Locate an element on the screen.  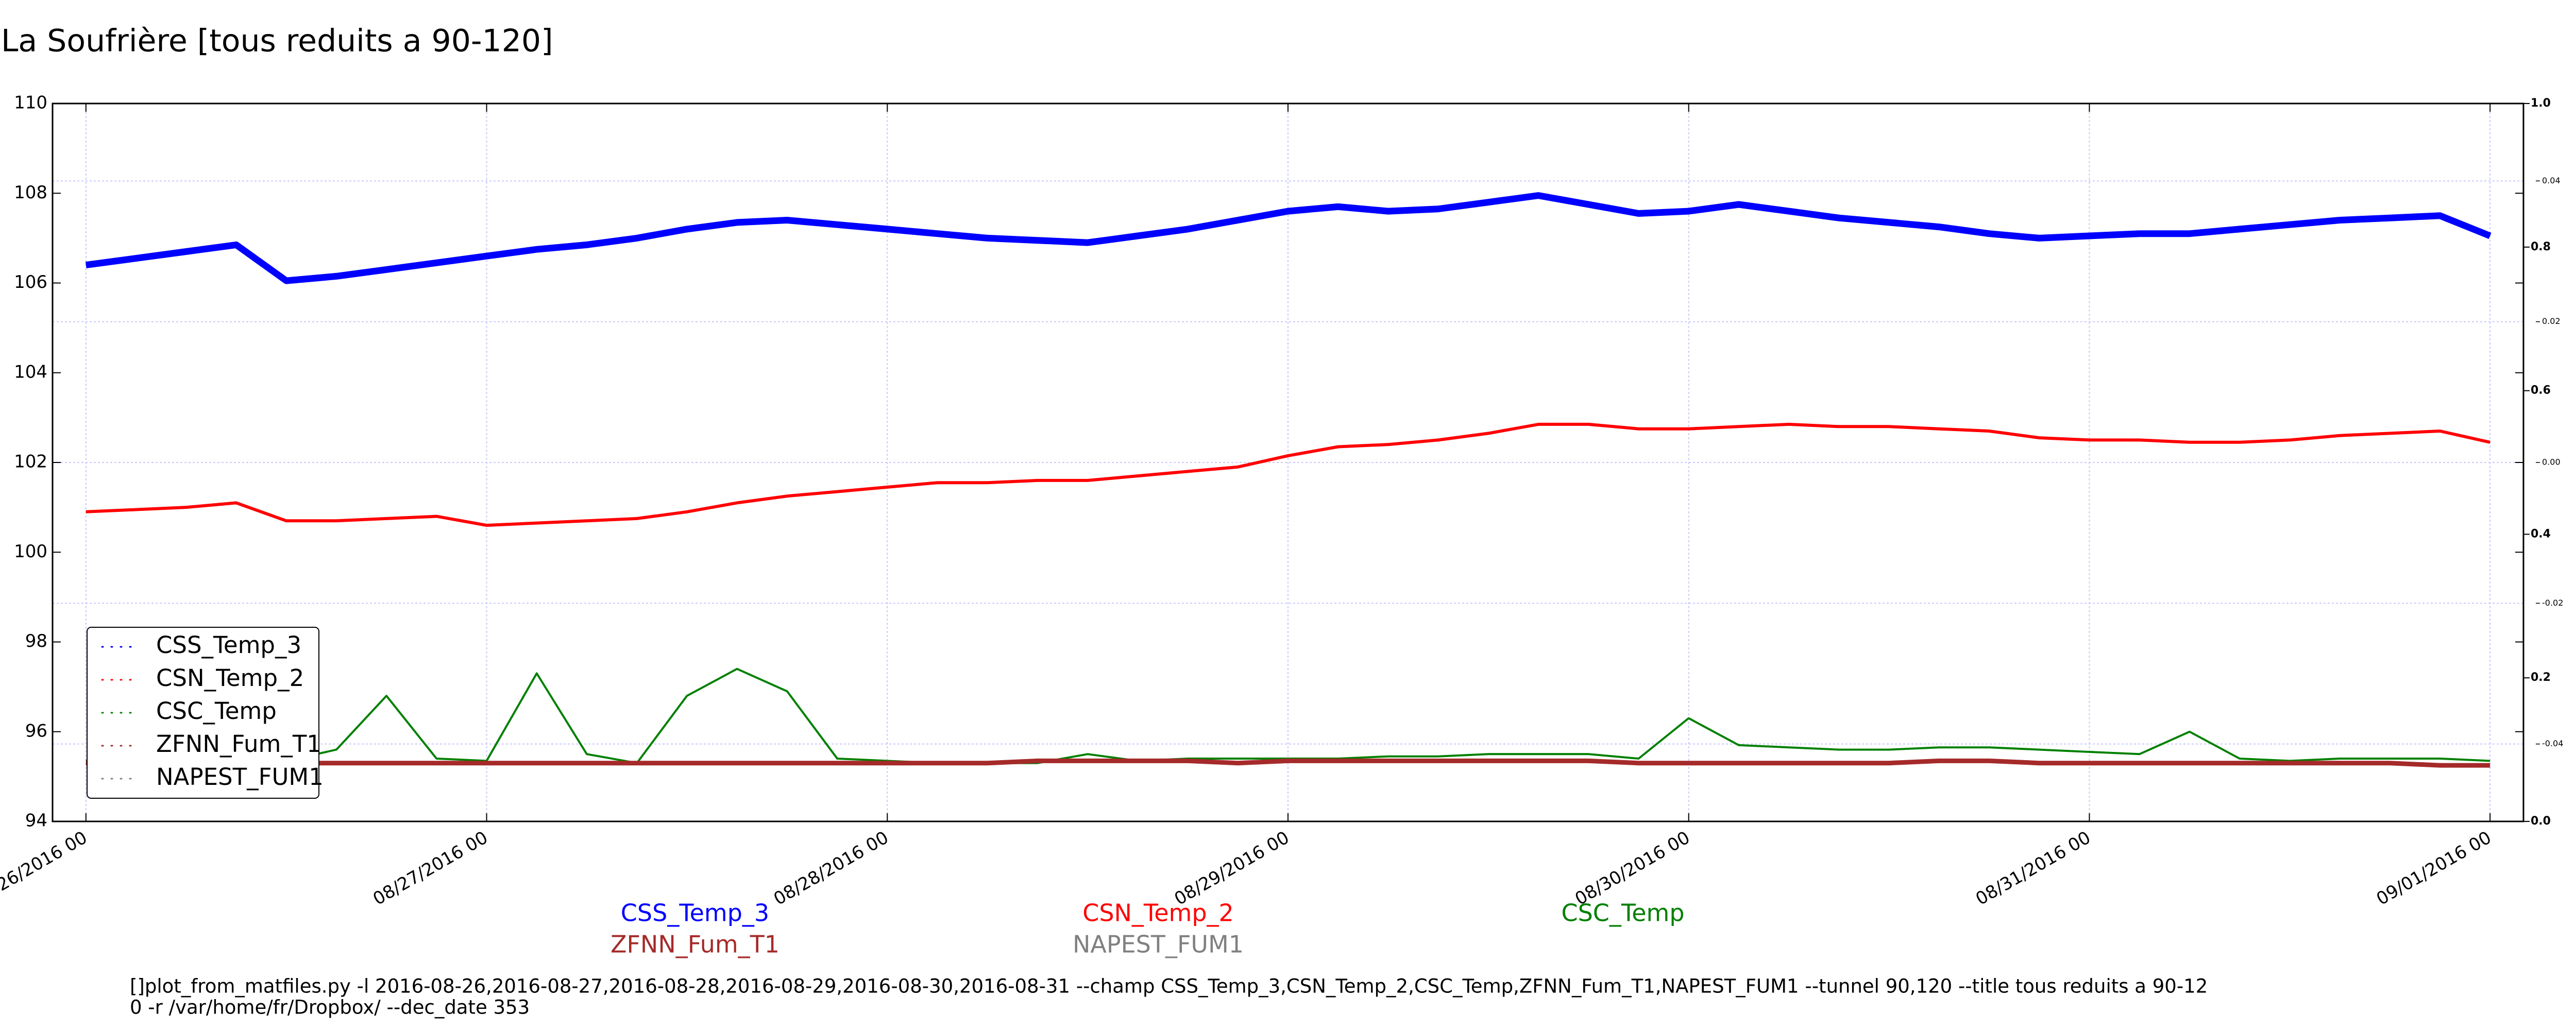
series-name-label: ZFNN_Fum_T1 is located at coordinates (695, 944).